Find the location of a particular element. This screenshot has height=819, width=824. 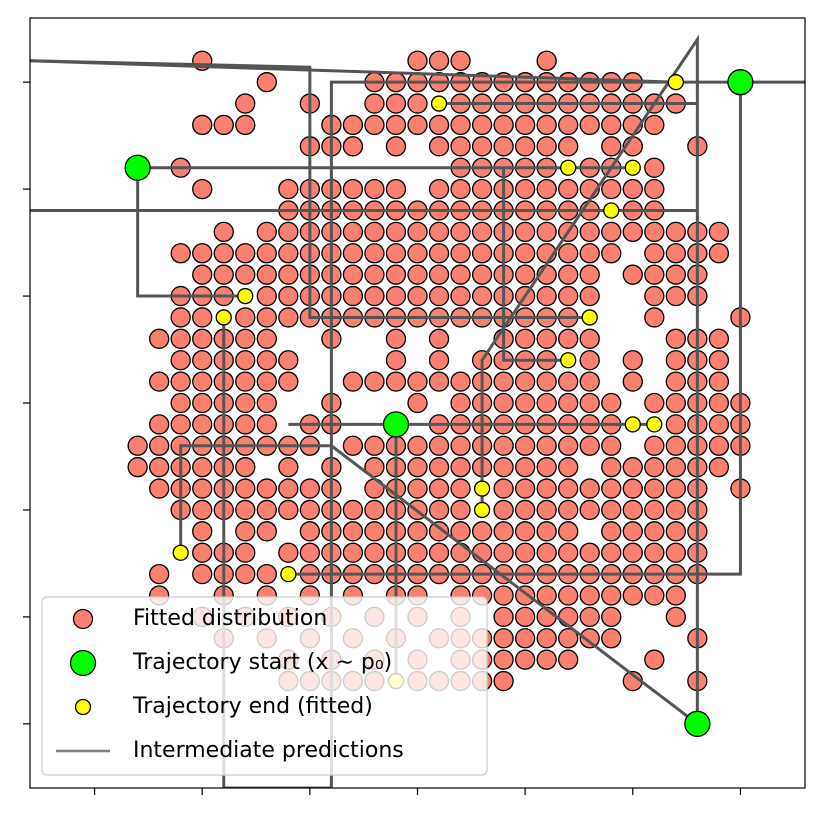

legend-box is located at coordinates (264, 686).